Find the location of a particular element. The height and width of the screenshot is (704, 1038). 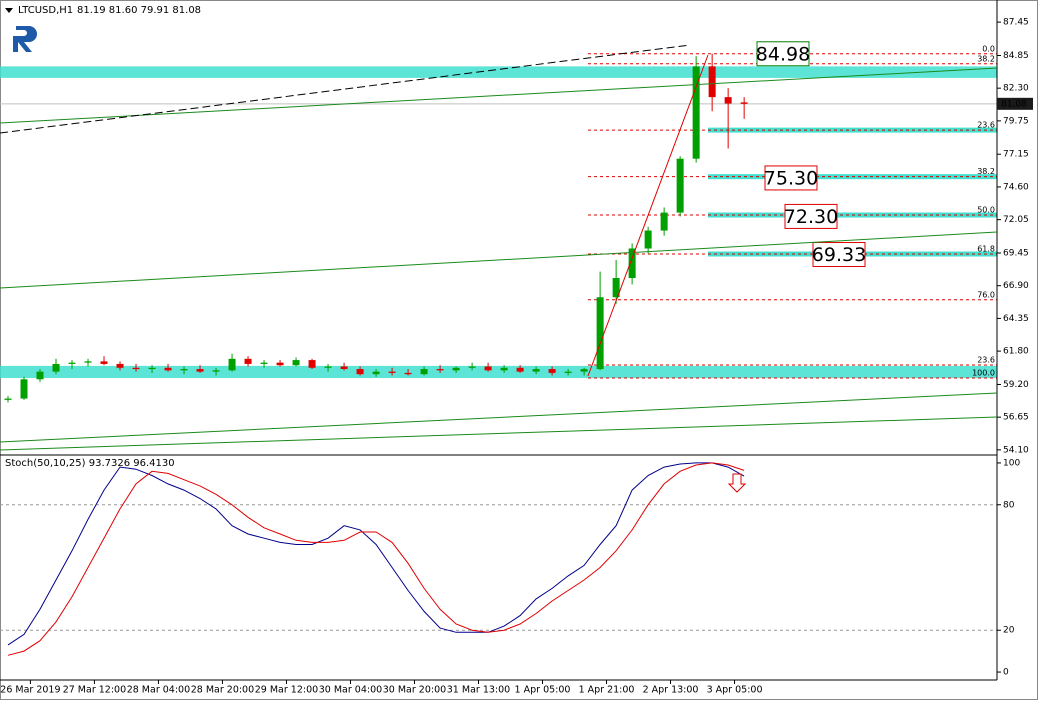

x-tick-label: 1 Apr 05:00 is located at coordinates (543, 690).